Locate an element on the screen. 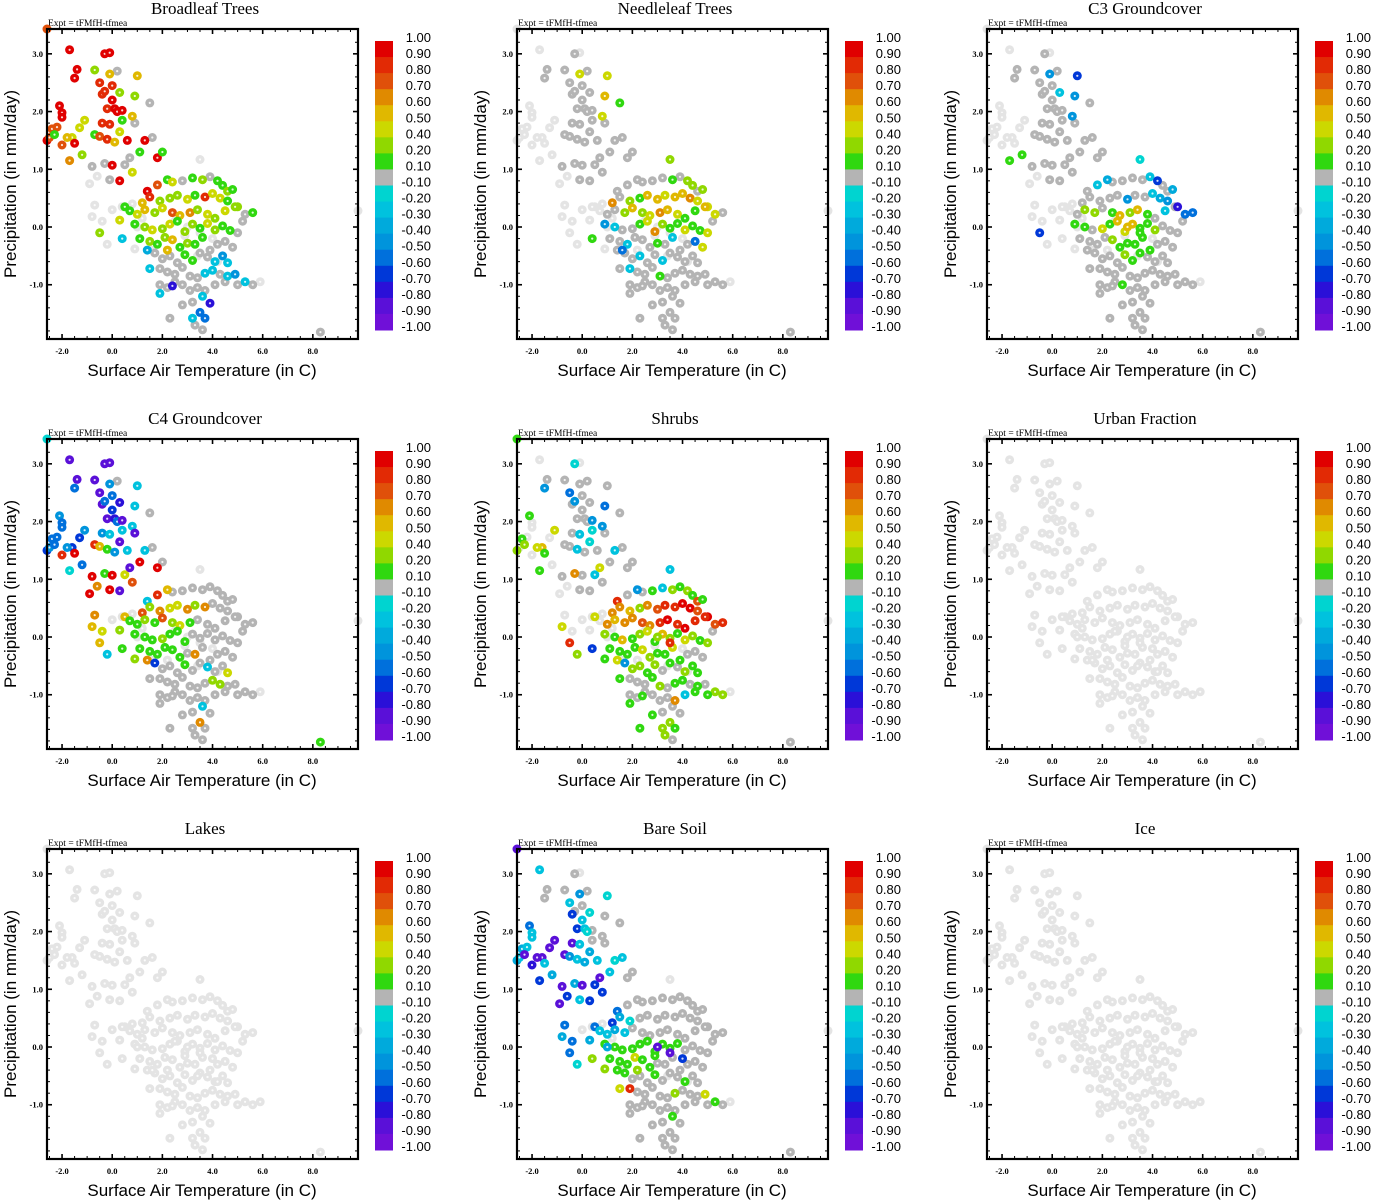 Image resolution: width=1373 pixels, height=1200 pixels. y-tick-label: 3.0 is located at coordinates (507, 874).